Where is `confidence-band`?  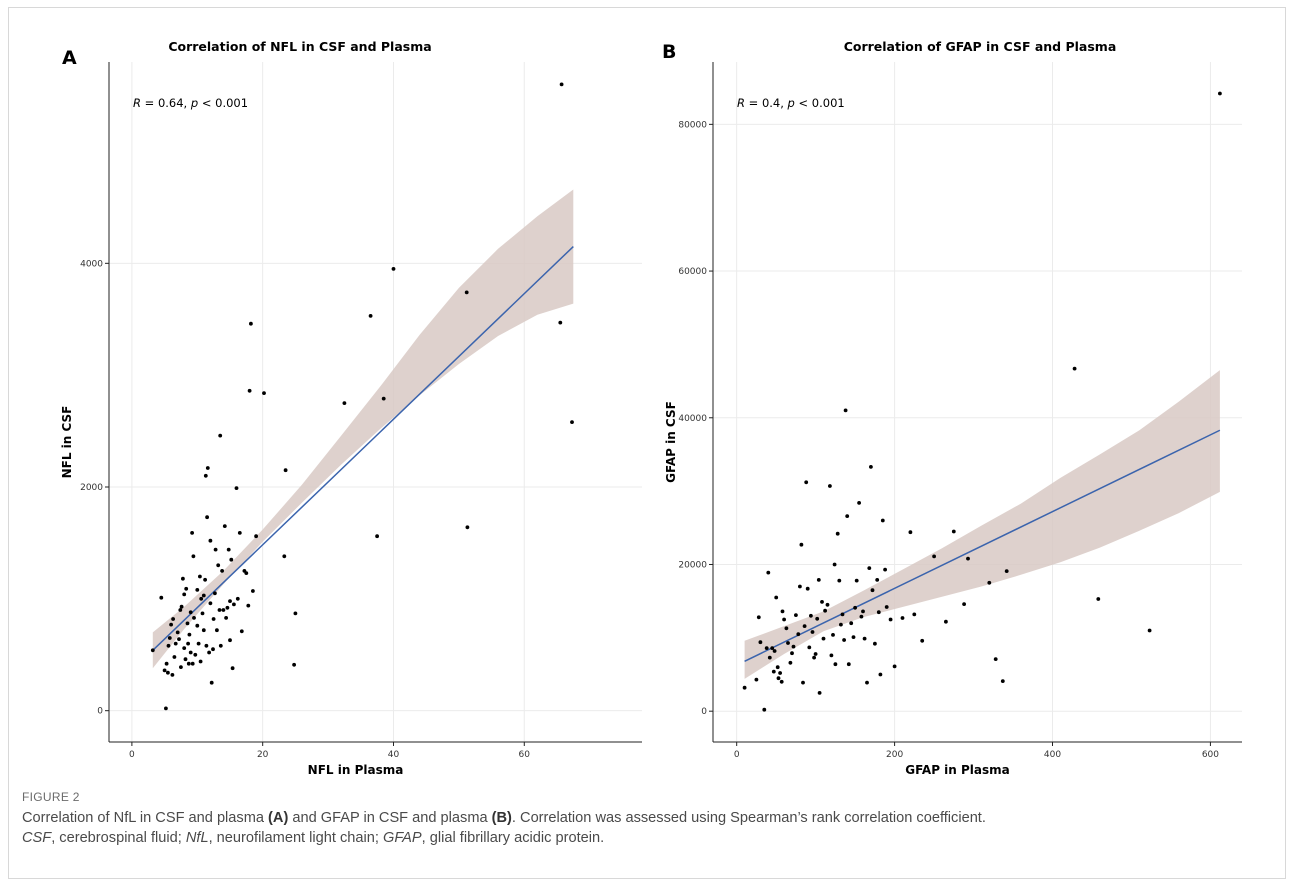 confidence-band is located at coordinates (982, 524).